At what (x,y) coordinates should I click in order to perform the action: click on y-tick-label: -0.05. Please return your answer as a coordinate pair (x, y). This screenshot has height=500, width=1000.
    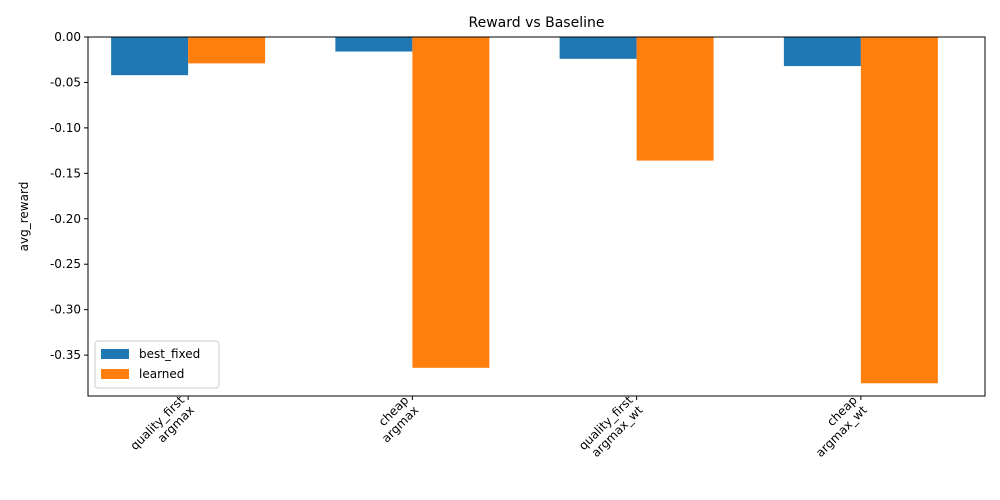
    Looking at the image, I should click on (65, 82).